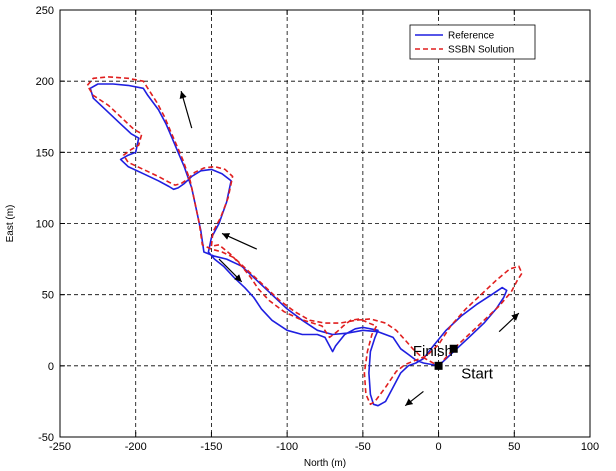 The height and width of the screenshot is (471, 616). I want to click on x-tick-label: 100, so click(590, 447).